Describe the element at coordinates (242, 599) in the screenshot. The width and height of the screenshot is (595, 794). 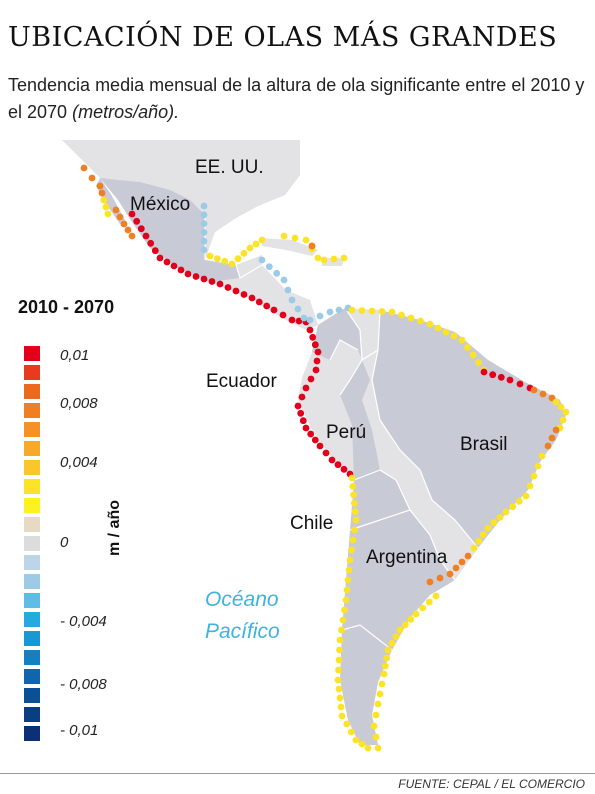
I see `label-ocean-line1: Océano` at that location.